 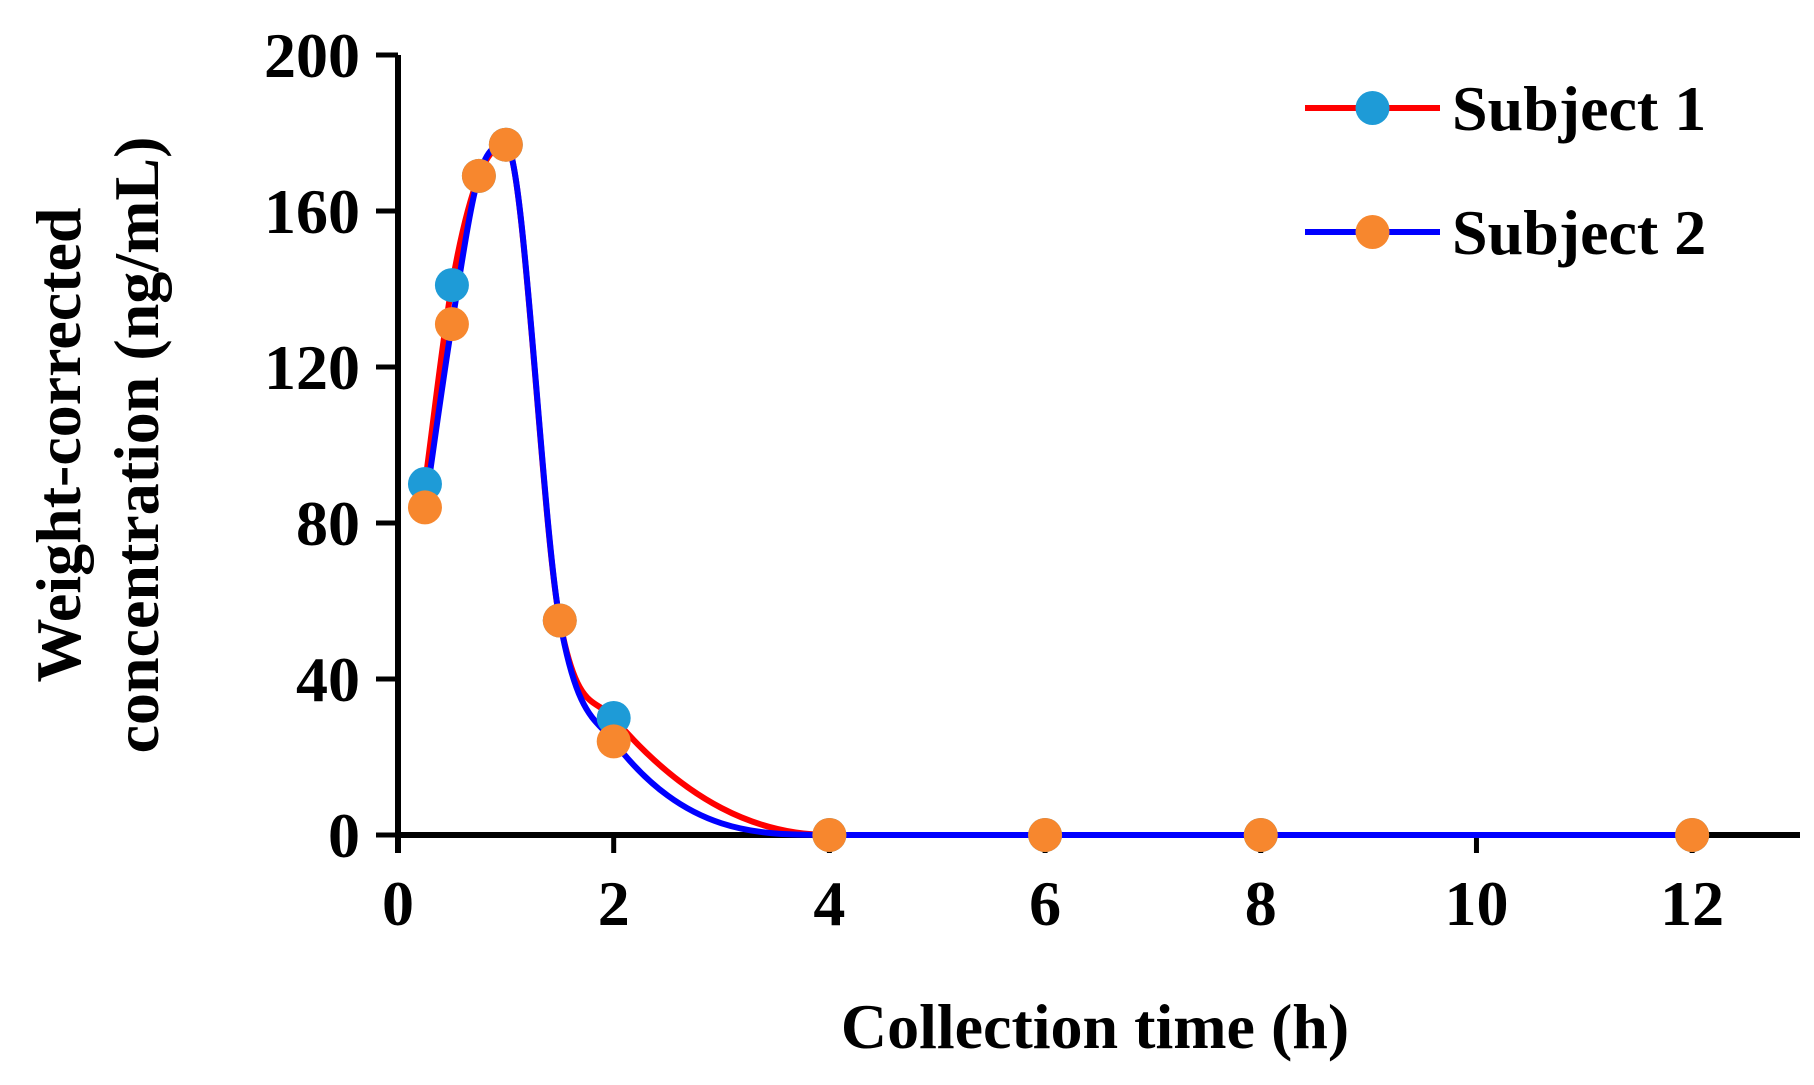 I want to click on x-tick-label: 8, so click(x=1261, y=903).